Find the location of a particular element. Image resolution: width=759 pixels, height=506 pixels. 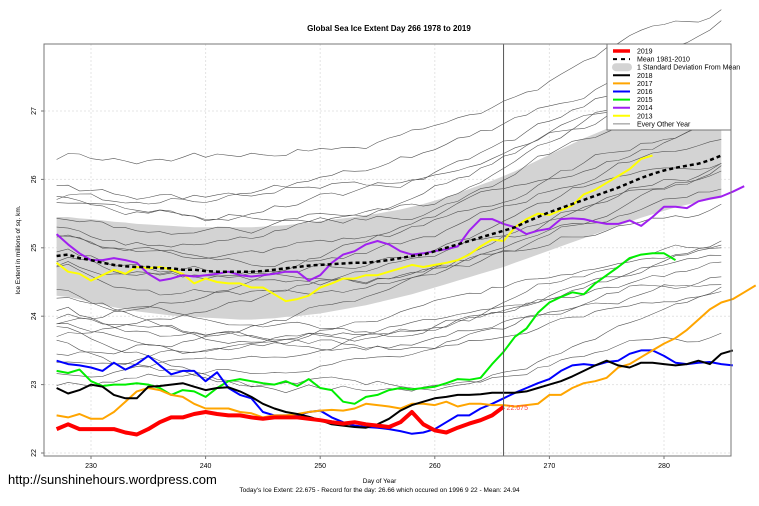

y-tick-label: 26 is located at coordinates (34, 179).